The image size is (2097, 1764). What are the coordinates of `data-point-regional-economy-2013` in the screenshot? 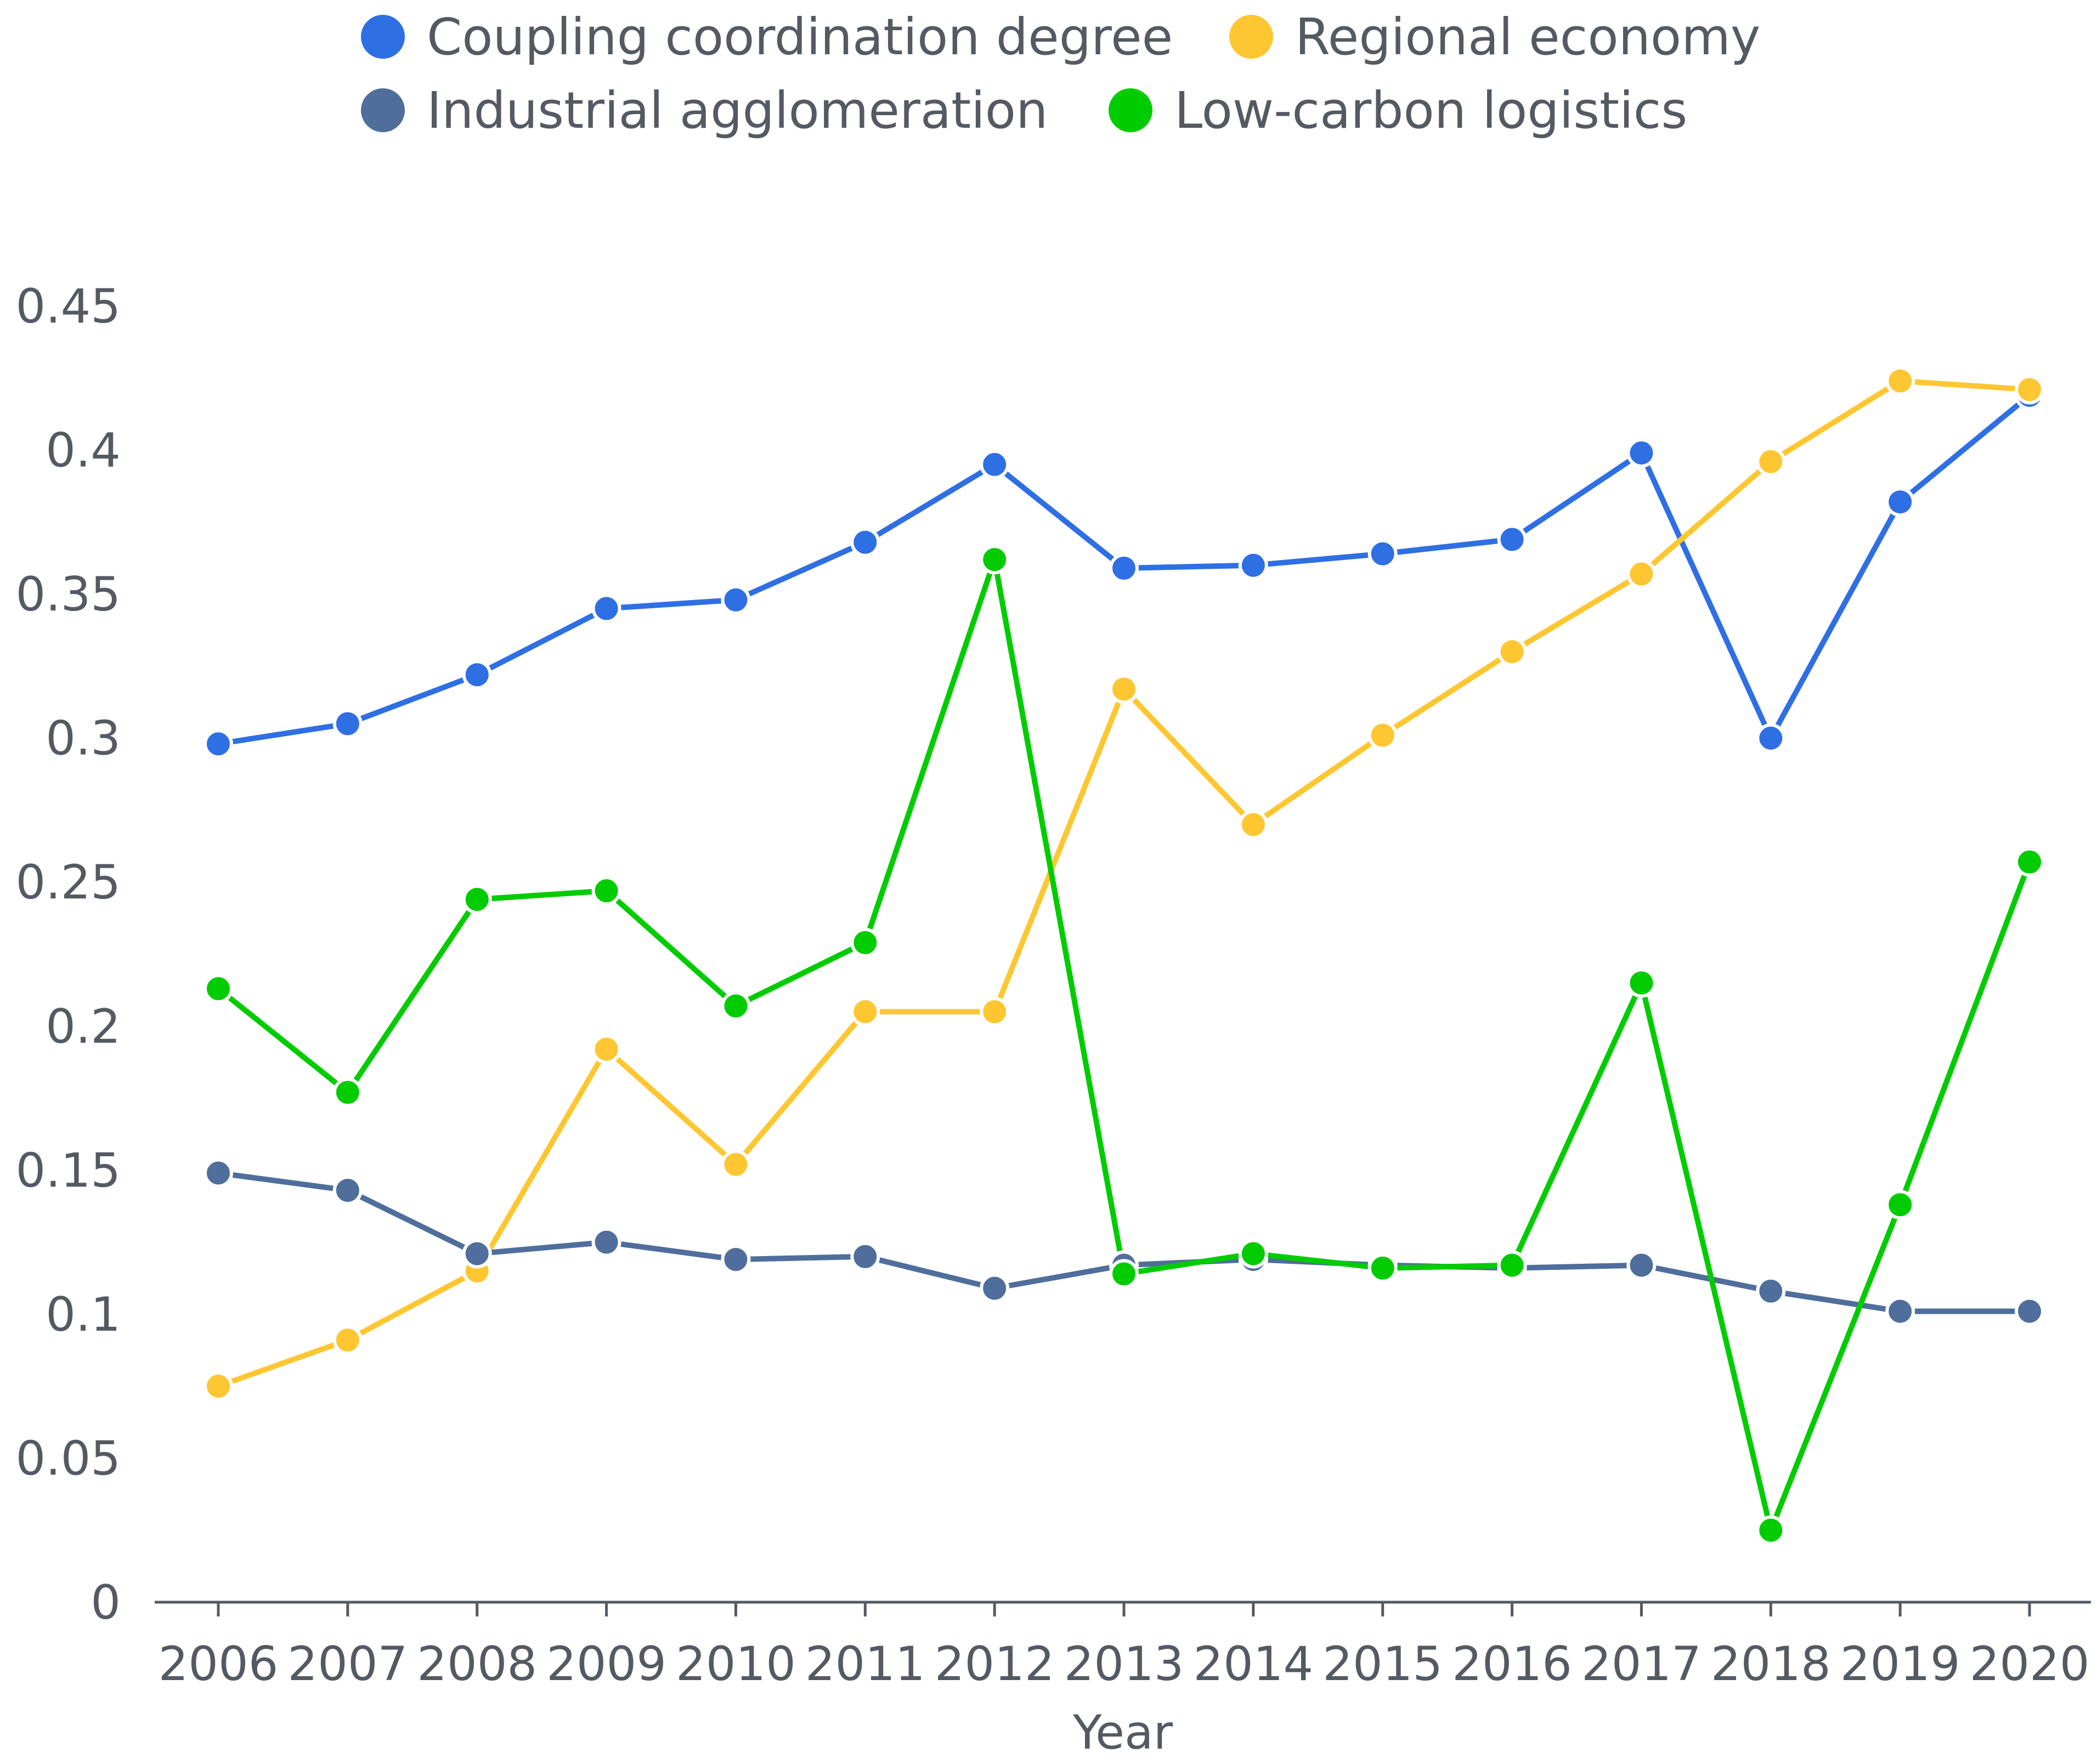 It's located at (1124, 689).